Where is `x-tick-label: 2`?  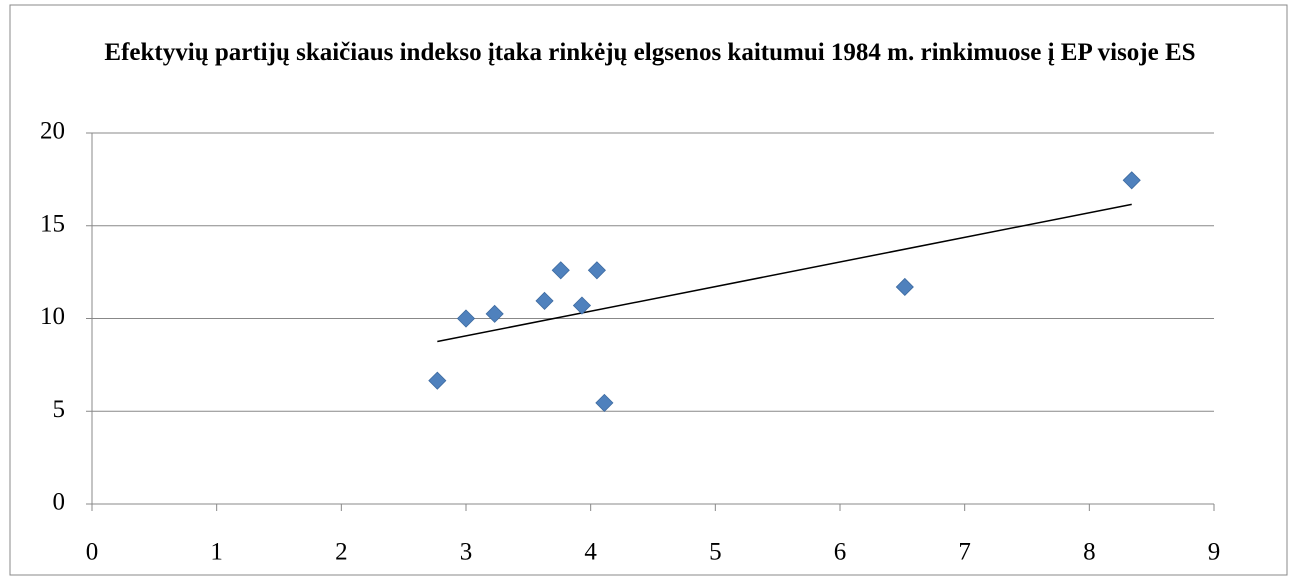 x-tick-label: 2 is located at coordinates (341, 552).